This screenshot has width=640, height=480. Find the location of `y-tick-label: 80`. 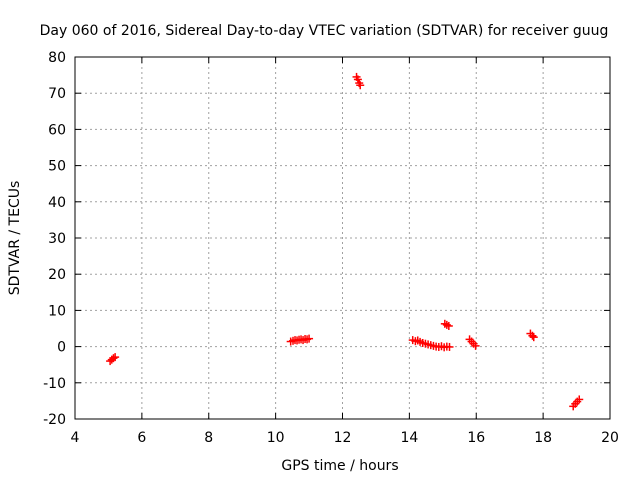

y-tick-label: 80 is located at coordinates (57, 58).